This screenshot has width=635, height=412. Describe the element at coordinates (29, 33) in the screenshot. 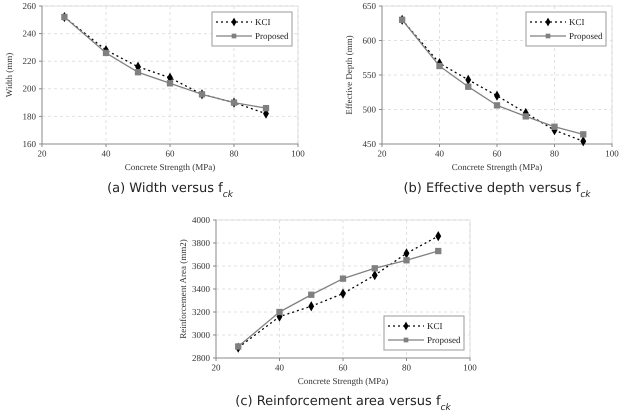

I see `y-tick-label: 240` at that location.